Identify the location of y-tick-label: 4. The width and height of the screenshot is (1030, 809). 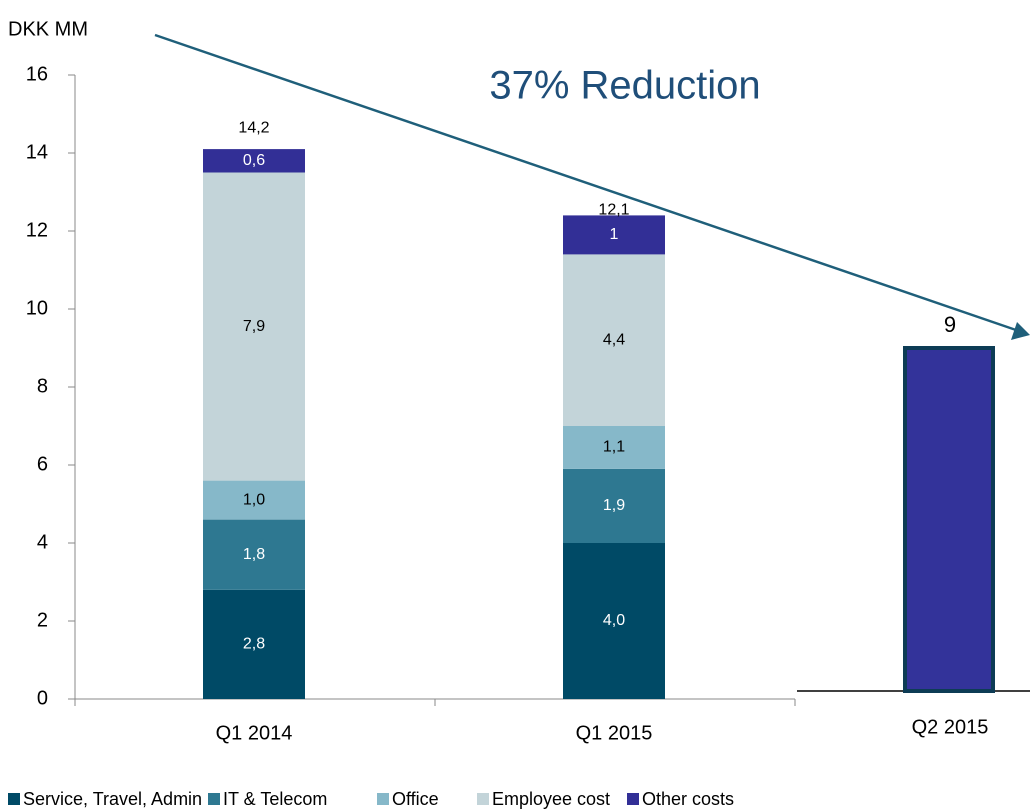
(42, 542).